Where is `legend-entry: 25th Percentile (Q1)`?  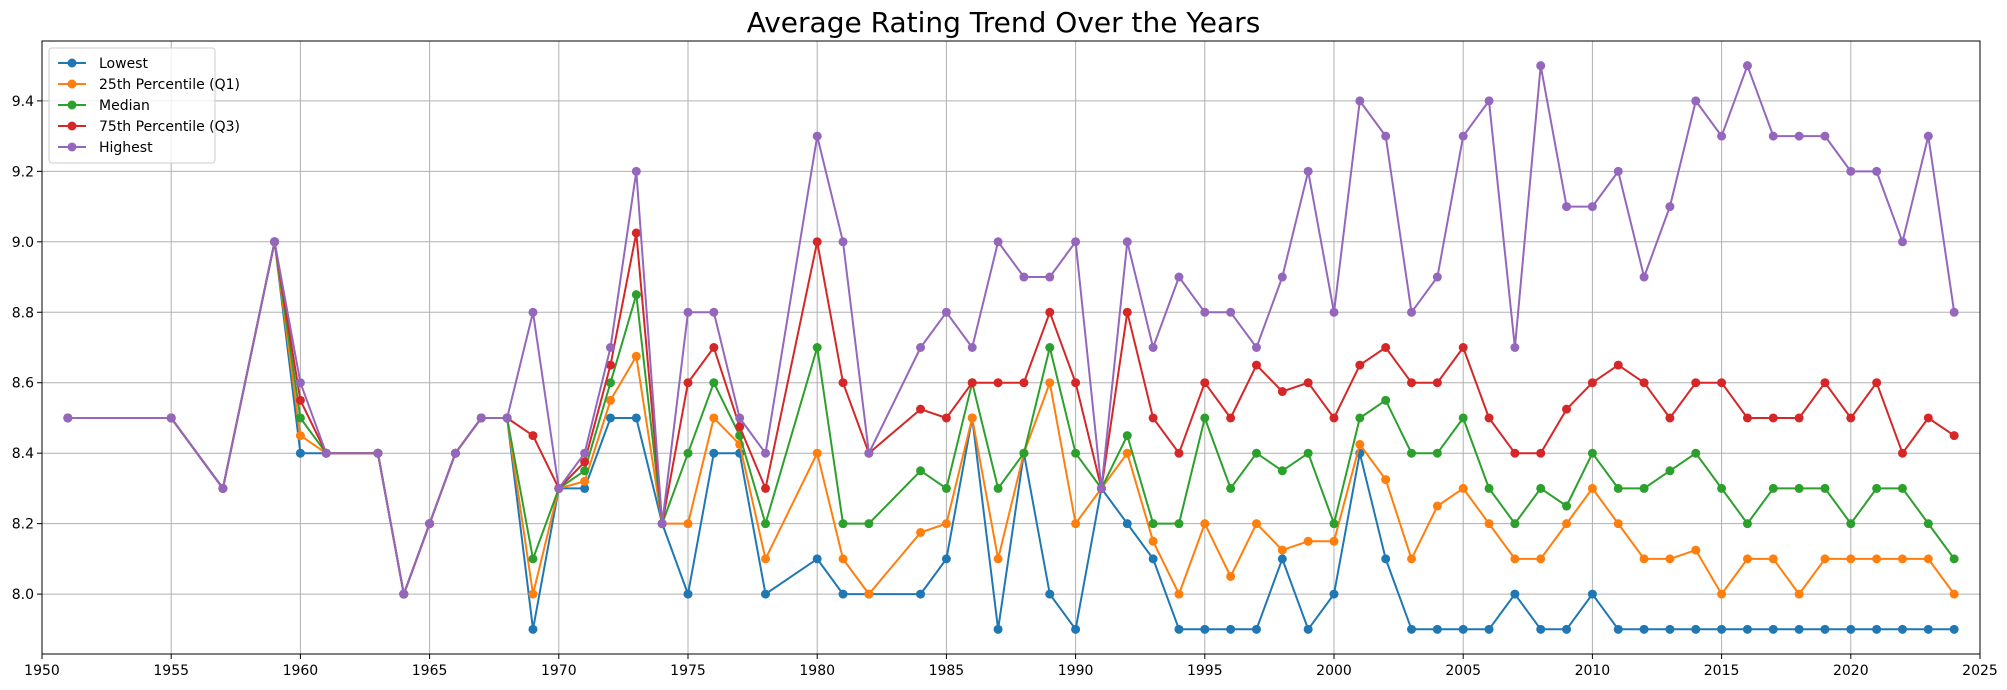
legend-entry: 25th Percentile (Q1) is located at coordinates (149, 85).